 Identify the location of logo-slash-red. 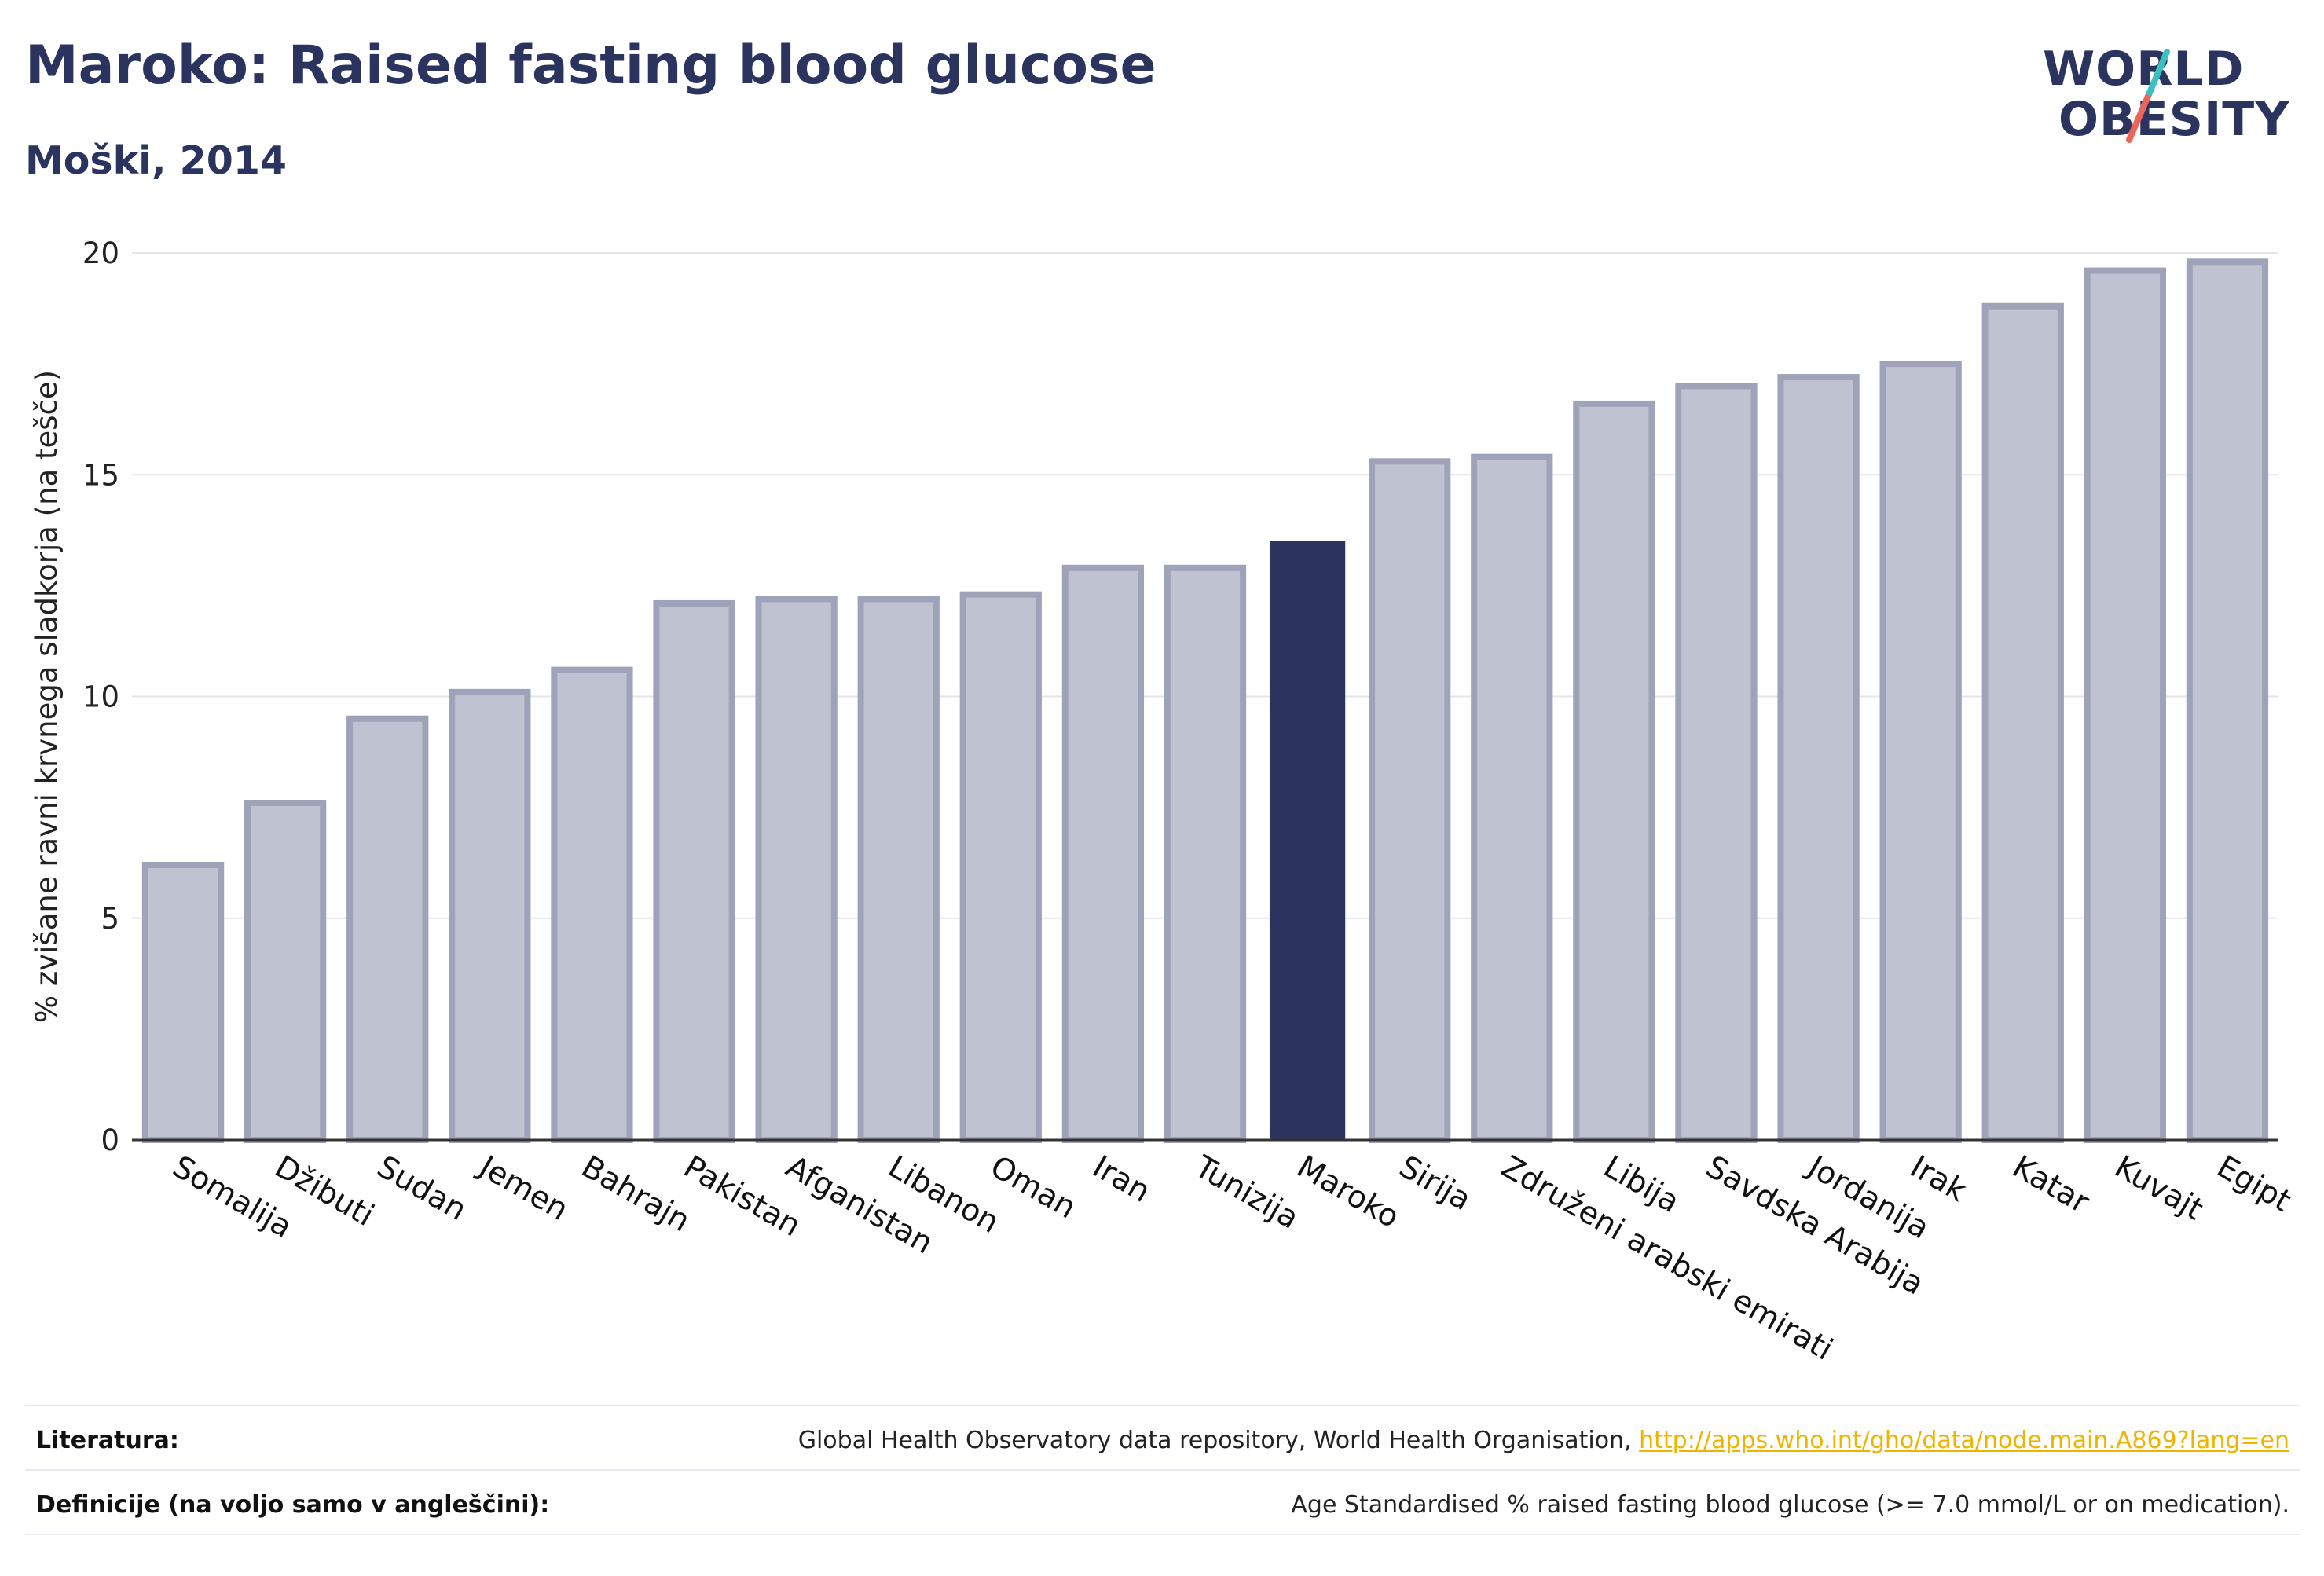
(2139, 116).